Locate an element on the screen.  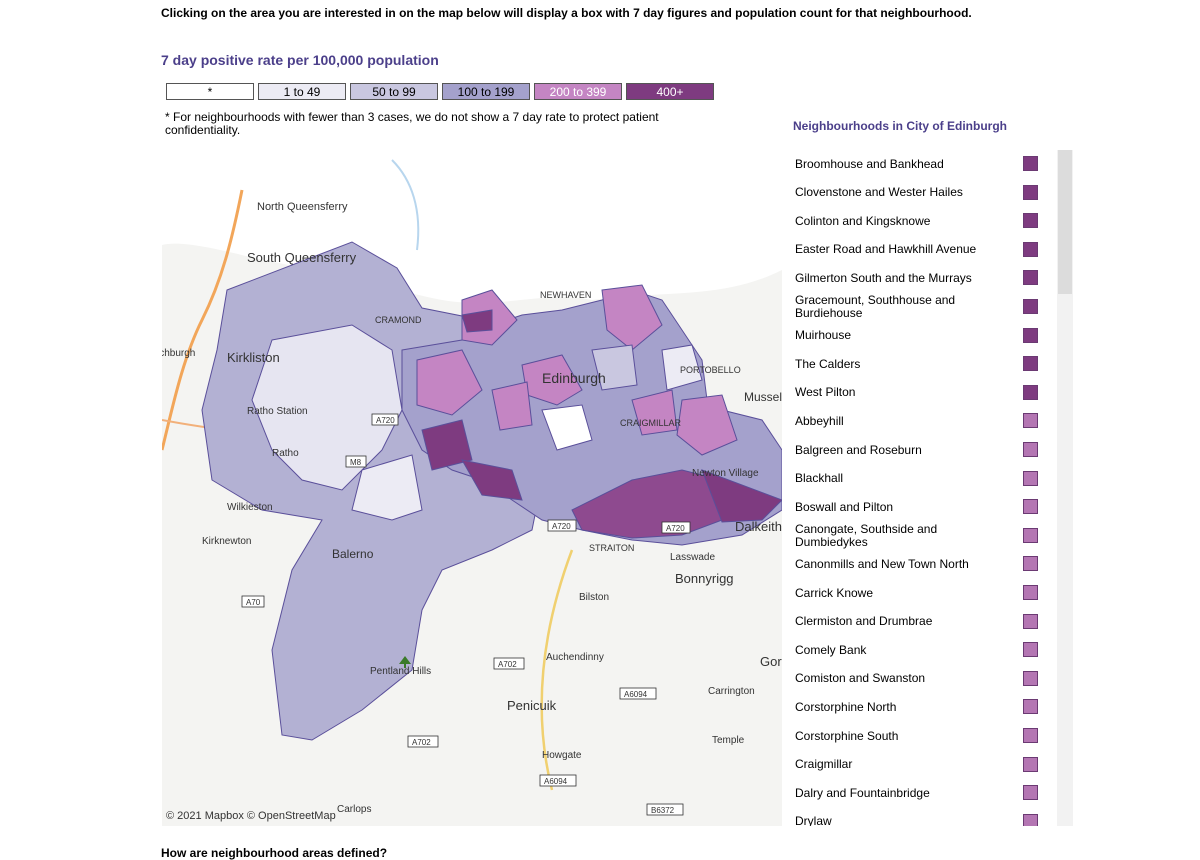
neighbourhood-list-item: Comiston and Swanston is located at coordinates (917, 679).